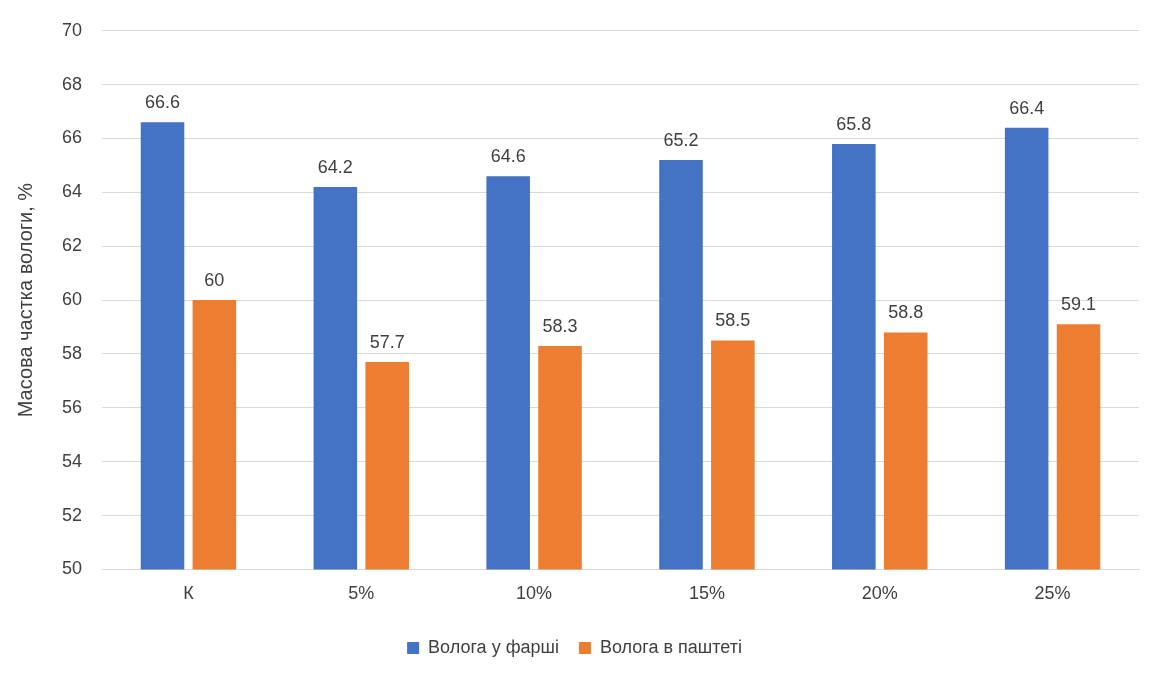 The image size is (1149, 677). Describe the element at coordinates (72, 137) in the screenshot. I see `y-tick-label: 66` at that location.